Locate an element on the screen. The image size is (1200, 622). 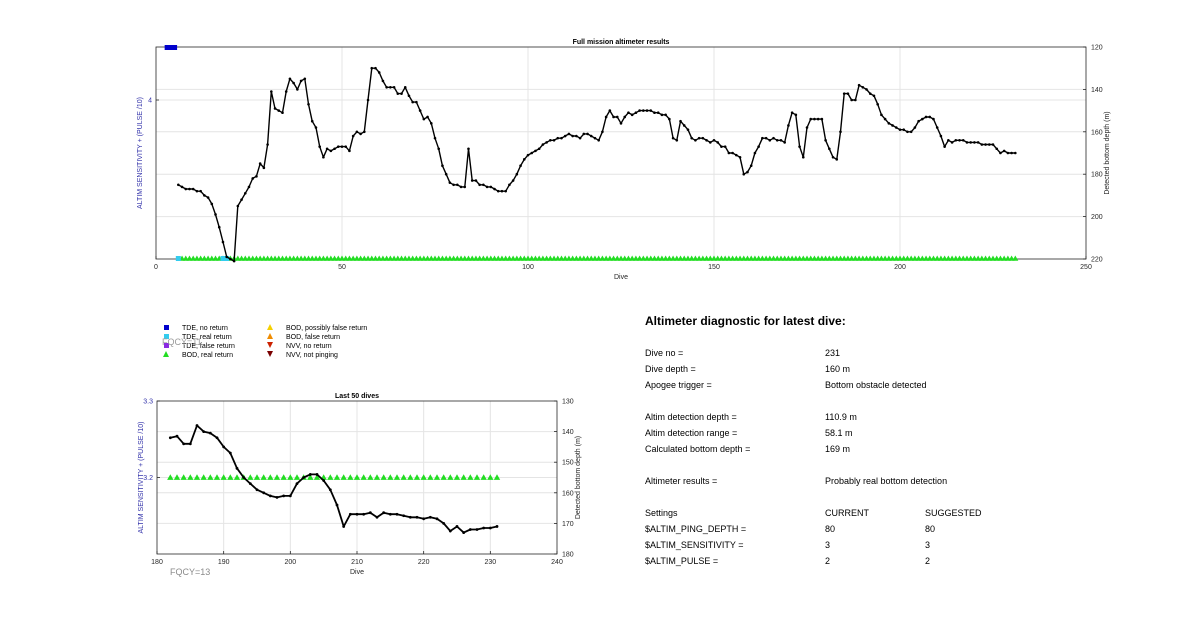
chart-title: Last 50 dives is located at coordinates (357, 396).